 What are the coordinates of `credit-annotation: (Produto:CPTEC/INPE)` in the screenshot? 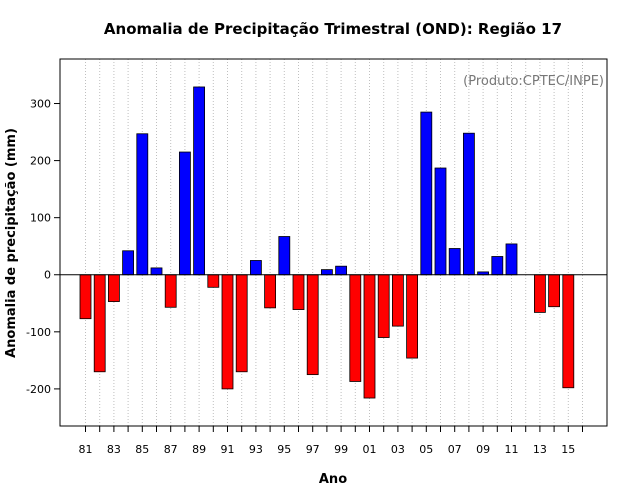 It's located at (533, 81).